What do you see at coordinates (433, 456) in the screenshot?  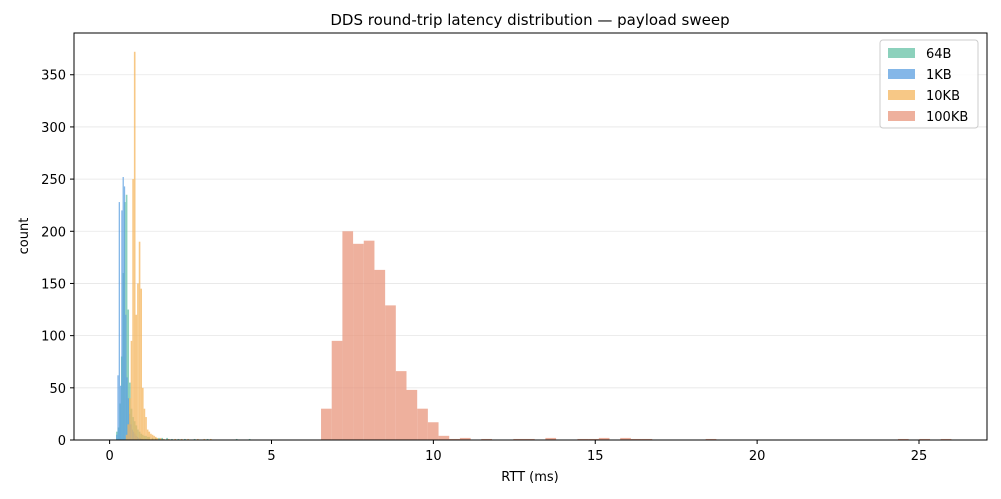 I see `x-tick-label: 10` at bounding box center [433, 456].